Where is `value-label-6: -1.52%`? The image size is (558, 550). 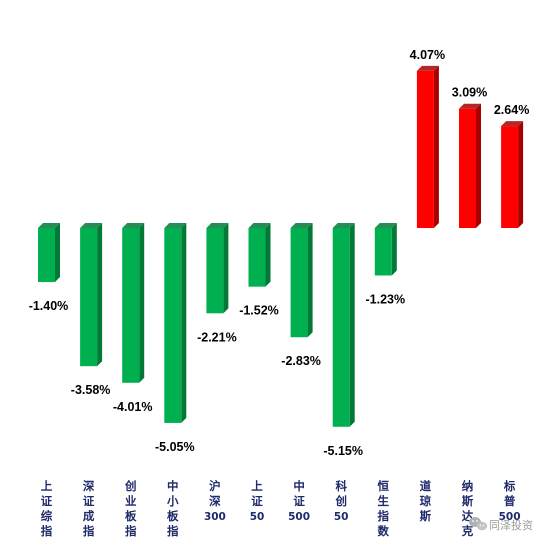 value-label-6: -1.52% is located at coordinates (259, 311).